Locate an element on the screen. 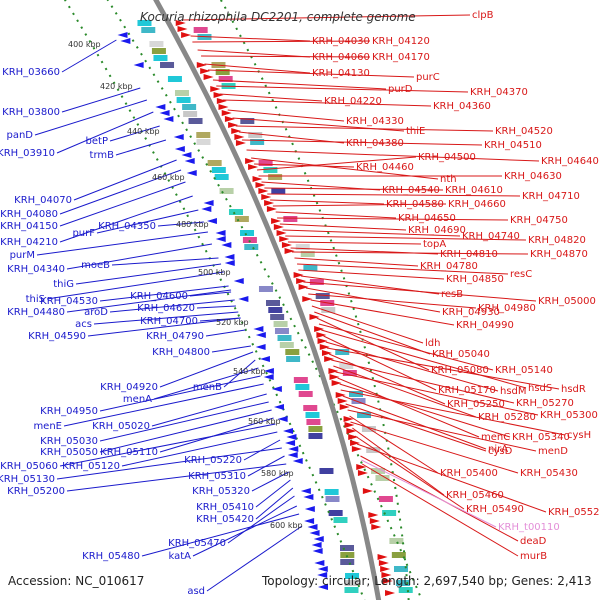 The height and width of the screenshot is (600, 600). gene-label-krh_04920: KRH_04920 is located at coordinates (129, 387).